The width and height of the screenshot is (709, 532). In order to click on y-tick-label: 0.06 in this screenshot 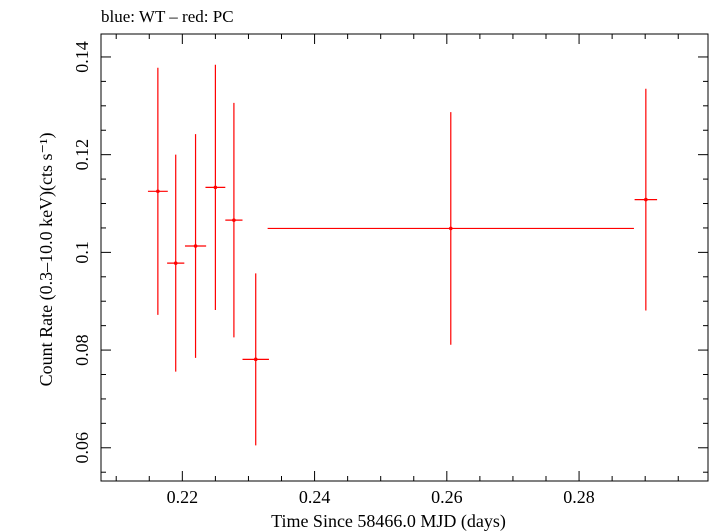, I will do `click(82, 448)`.